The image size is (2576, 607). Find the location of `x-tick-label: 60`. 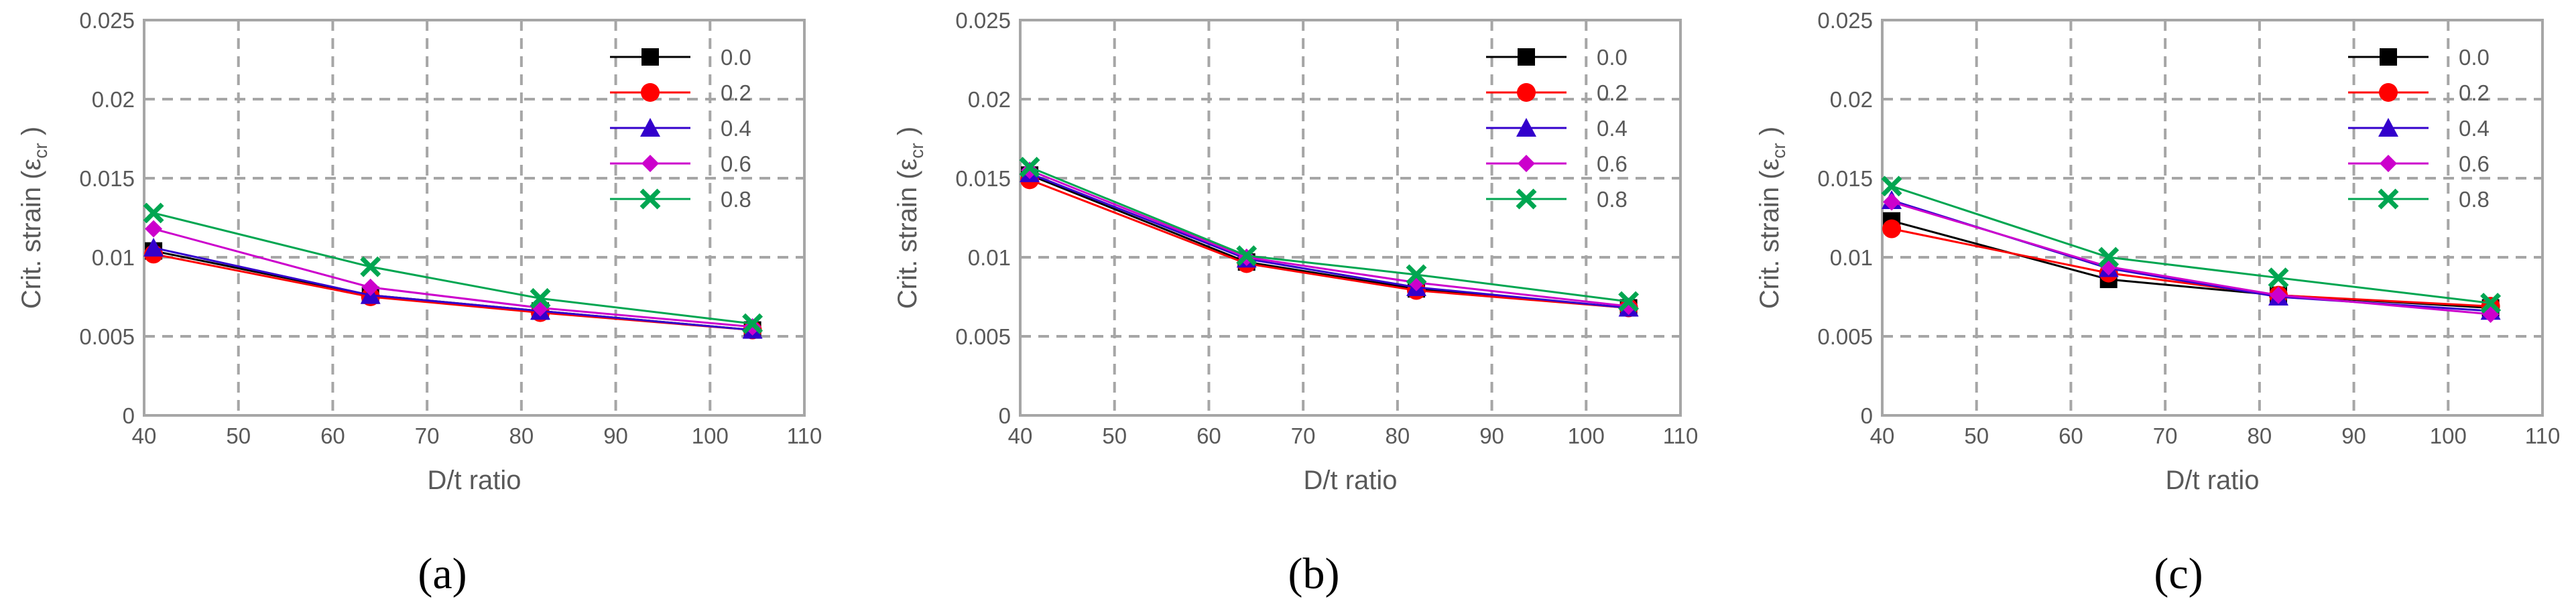

x-tick-label: 60 is located at coordinates (1209, 435).